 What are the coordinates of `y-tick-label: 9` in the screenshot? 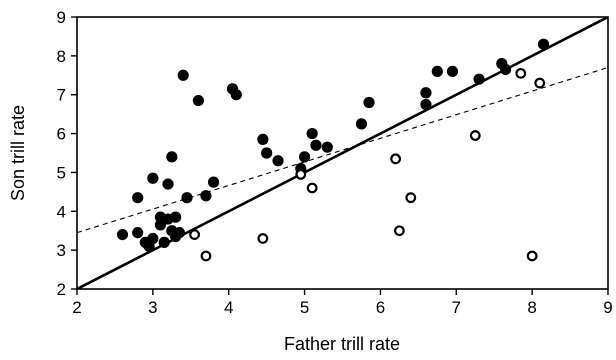 It's located at (61, 17).